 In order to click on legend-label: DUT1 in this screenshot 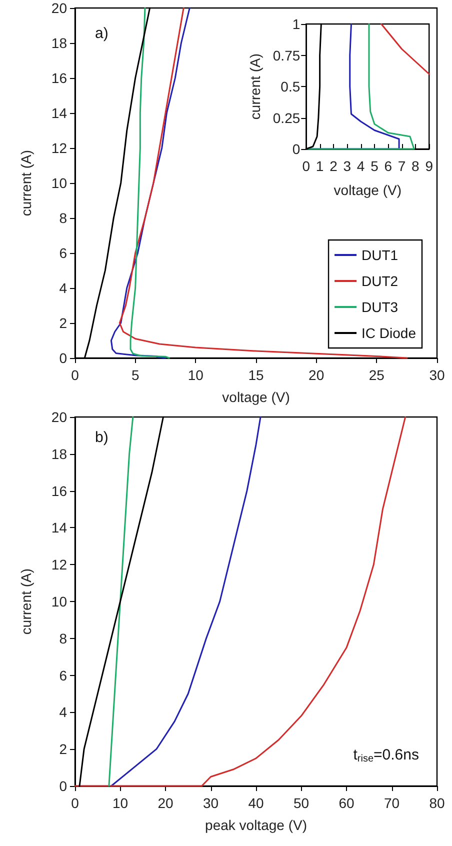, I will do `click(380, 255)`.